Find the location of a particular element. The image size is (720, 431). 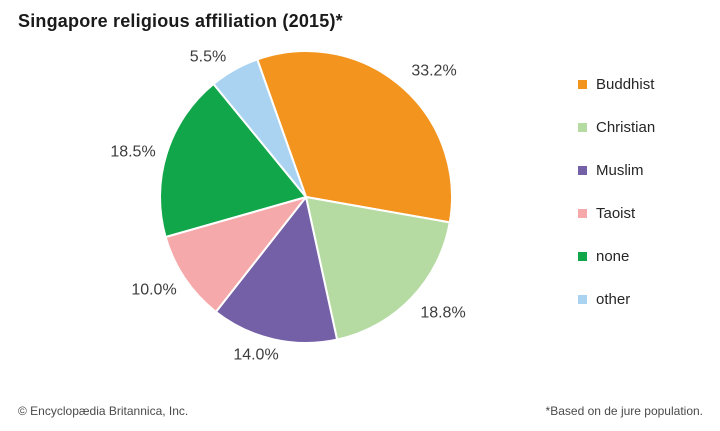

legend-item-christian: Christian is located at coordinates (617, 127).